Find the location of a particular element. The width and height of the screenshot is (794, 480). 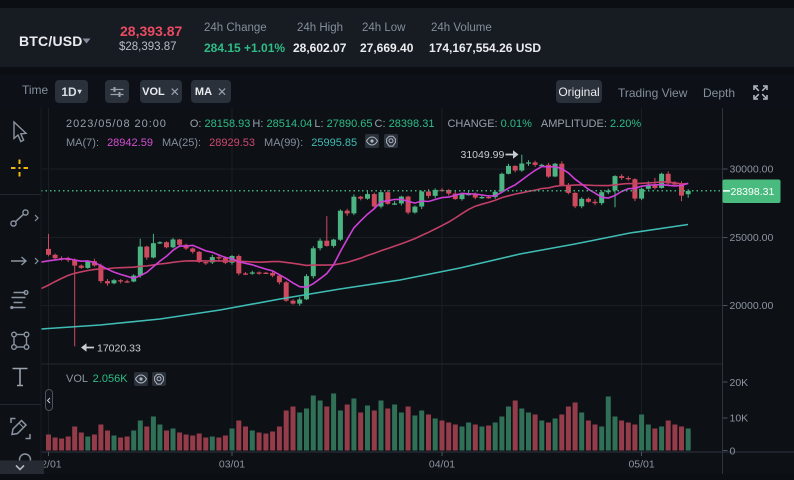

svg-text: 20K is located at coordinates (739, 383).